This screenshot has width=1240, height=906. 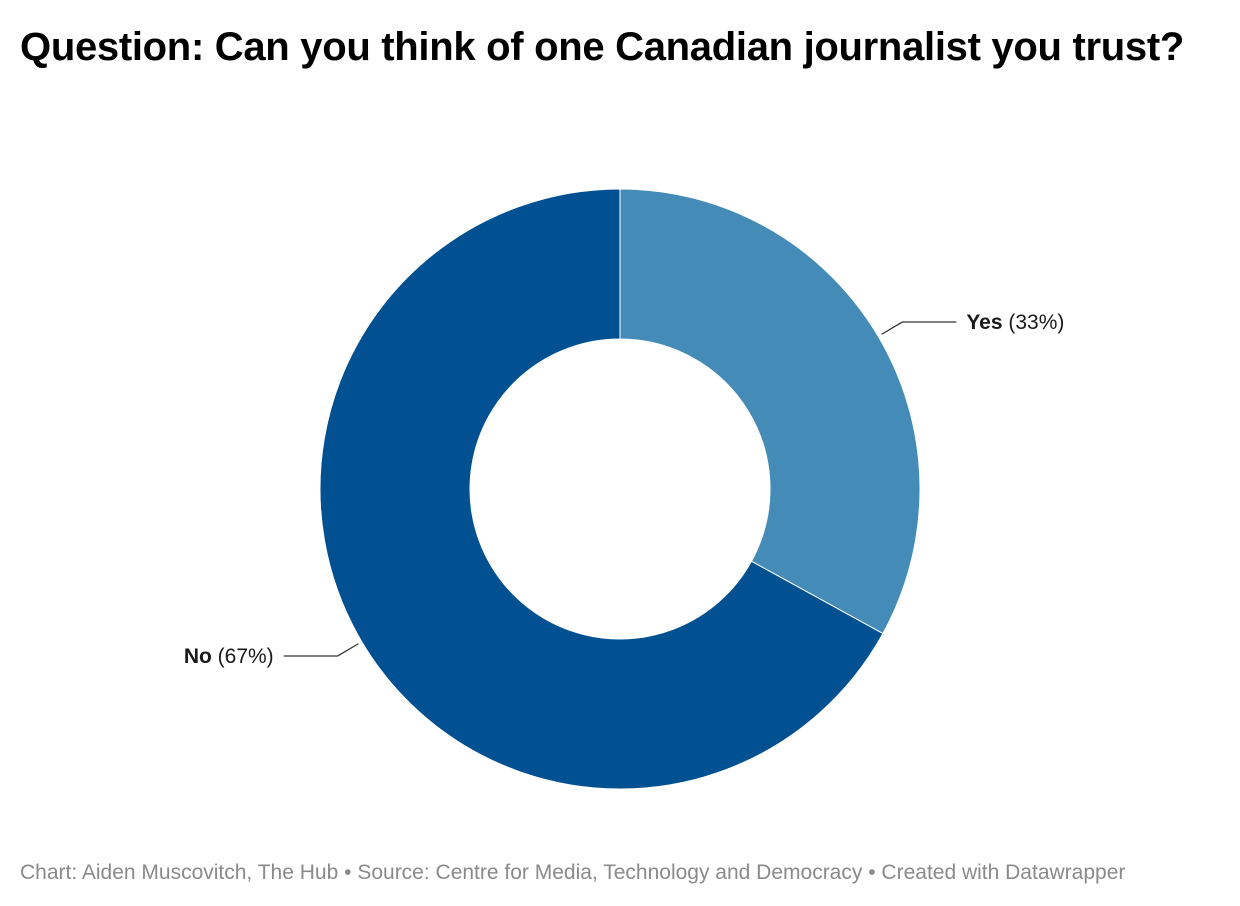 I want to click on slice-label-yes: Yes (33%), so click(x=1015, y=322).